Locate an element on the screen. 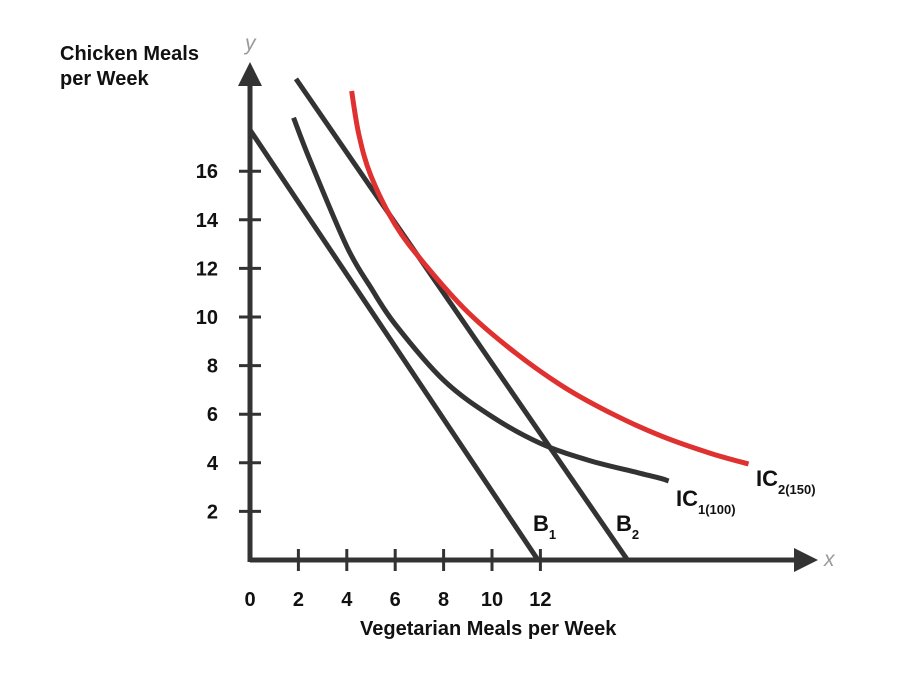 This screenshot has height=675, width=900. b2-label: B2 is located at coordinates (627, 526).